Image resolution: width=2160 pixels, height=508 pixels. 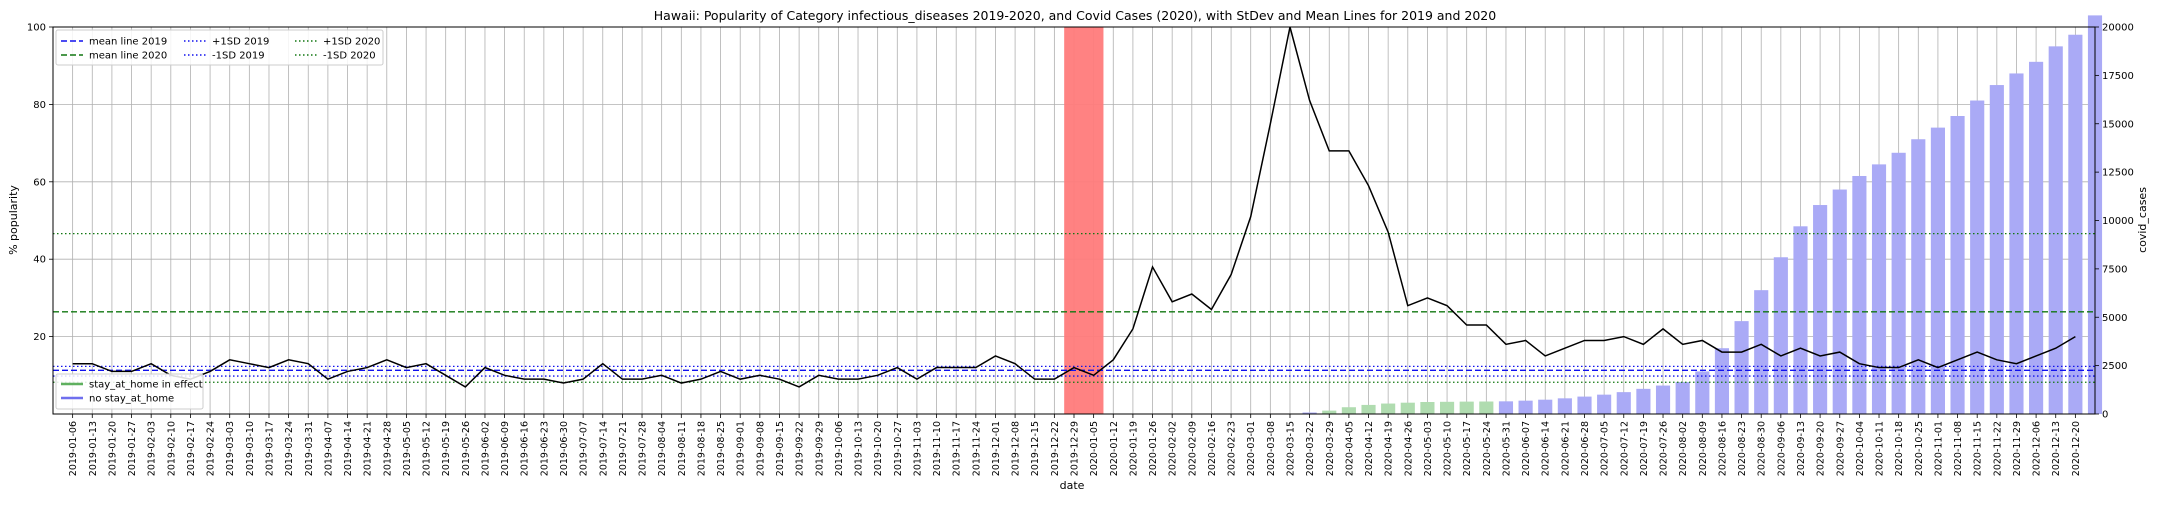 I want to click on x-tick-label: 2020-10-04, so click(x=1860, y=448).